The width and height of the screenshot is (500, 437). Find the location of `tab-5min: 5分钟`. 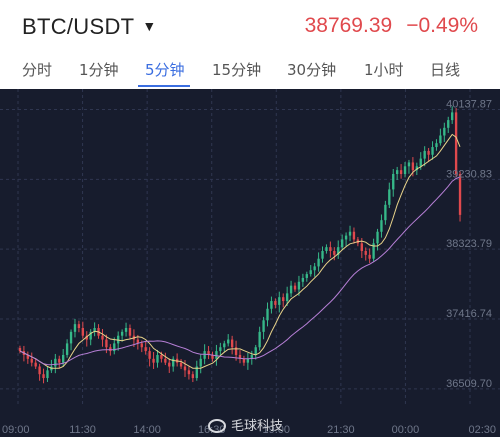

tab-5min: 5分钟 is located at coordinates (165, 70).